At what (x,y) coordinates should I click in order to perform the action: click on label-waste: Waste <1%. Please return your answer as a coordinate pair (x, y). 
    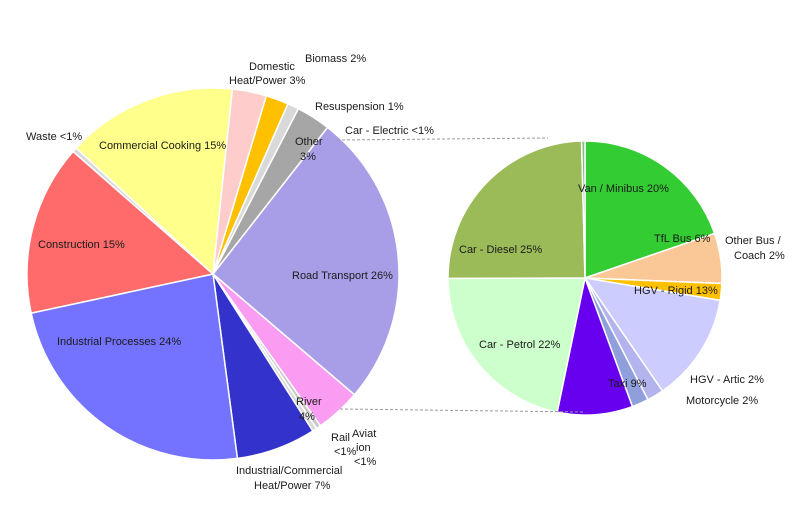
    Looking at the image, I should click on (54, 137).